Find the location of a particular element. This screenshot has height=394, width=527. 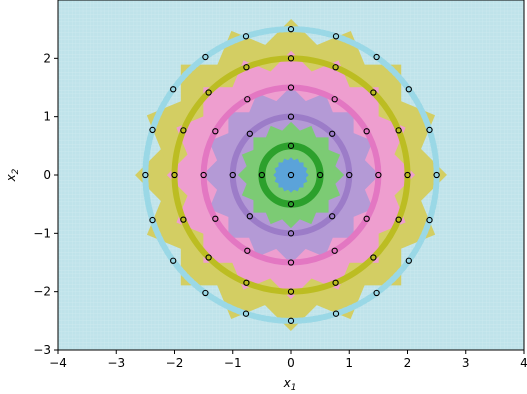

x-tick-label: 3 is located at coordinates (466, 363).